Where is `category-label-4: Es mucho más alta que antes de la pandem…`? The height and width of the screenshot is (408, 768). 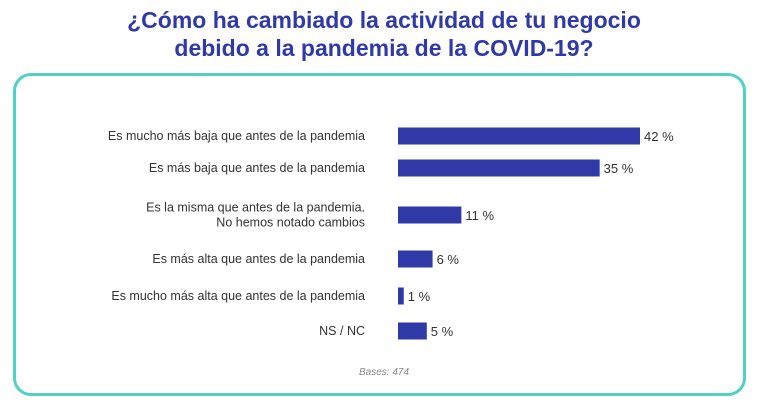
category-label-4: Es mucho más alta que antes de la pandem… is located at coordinates (238, 296).